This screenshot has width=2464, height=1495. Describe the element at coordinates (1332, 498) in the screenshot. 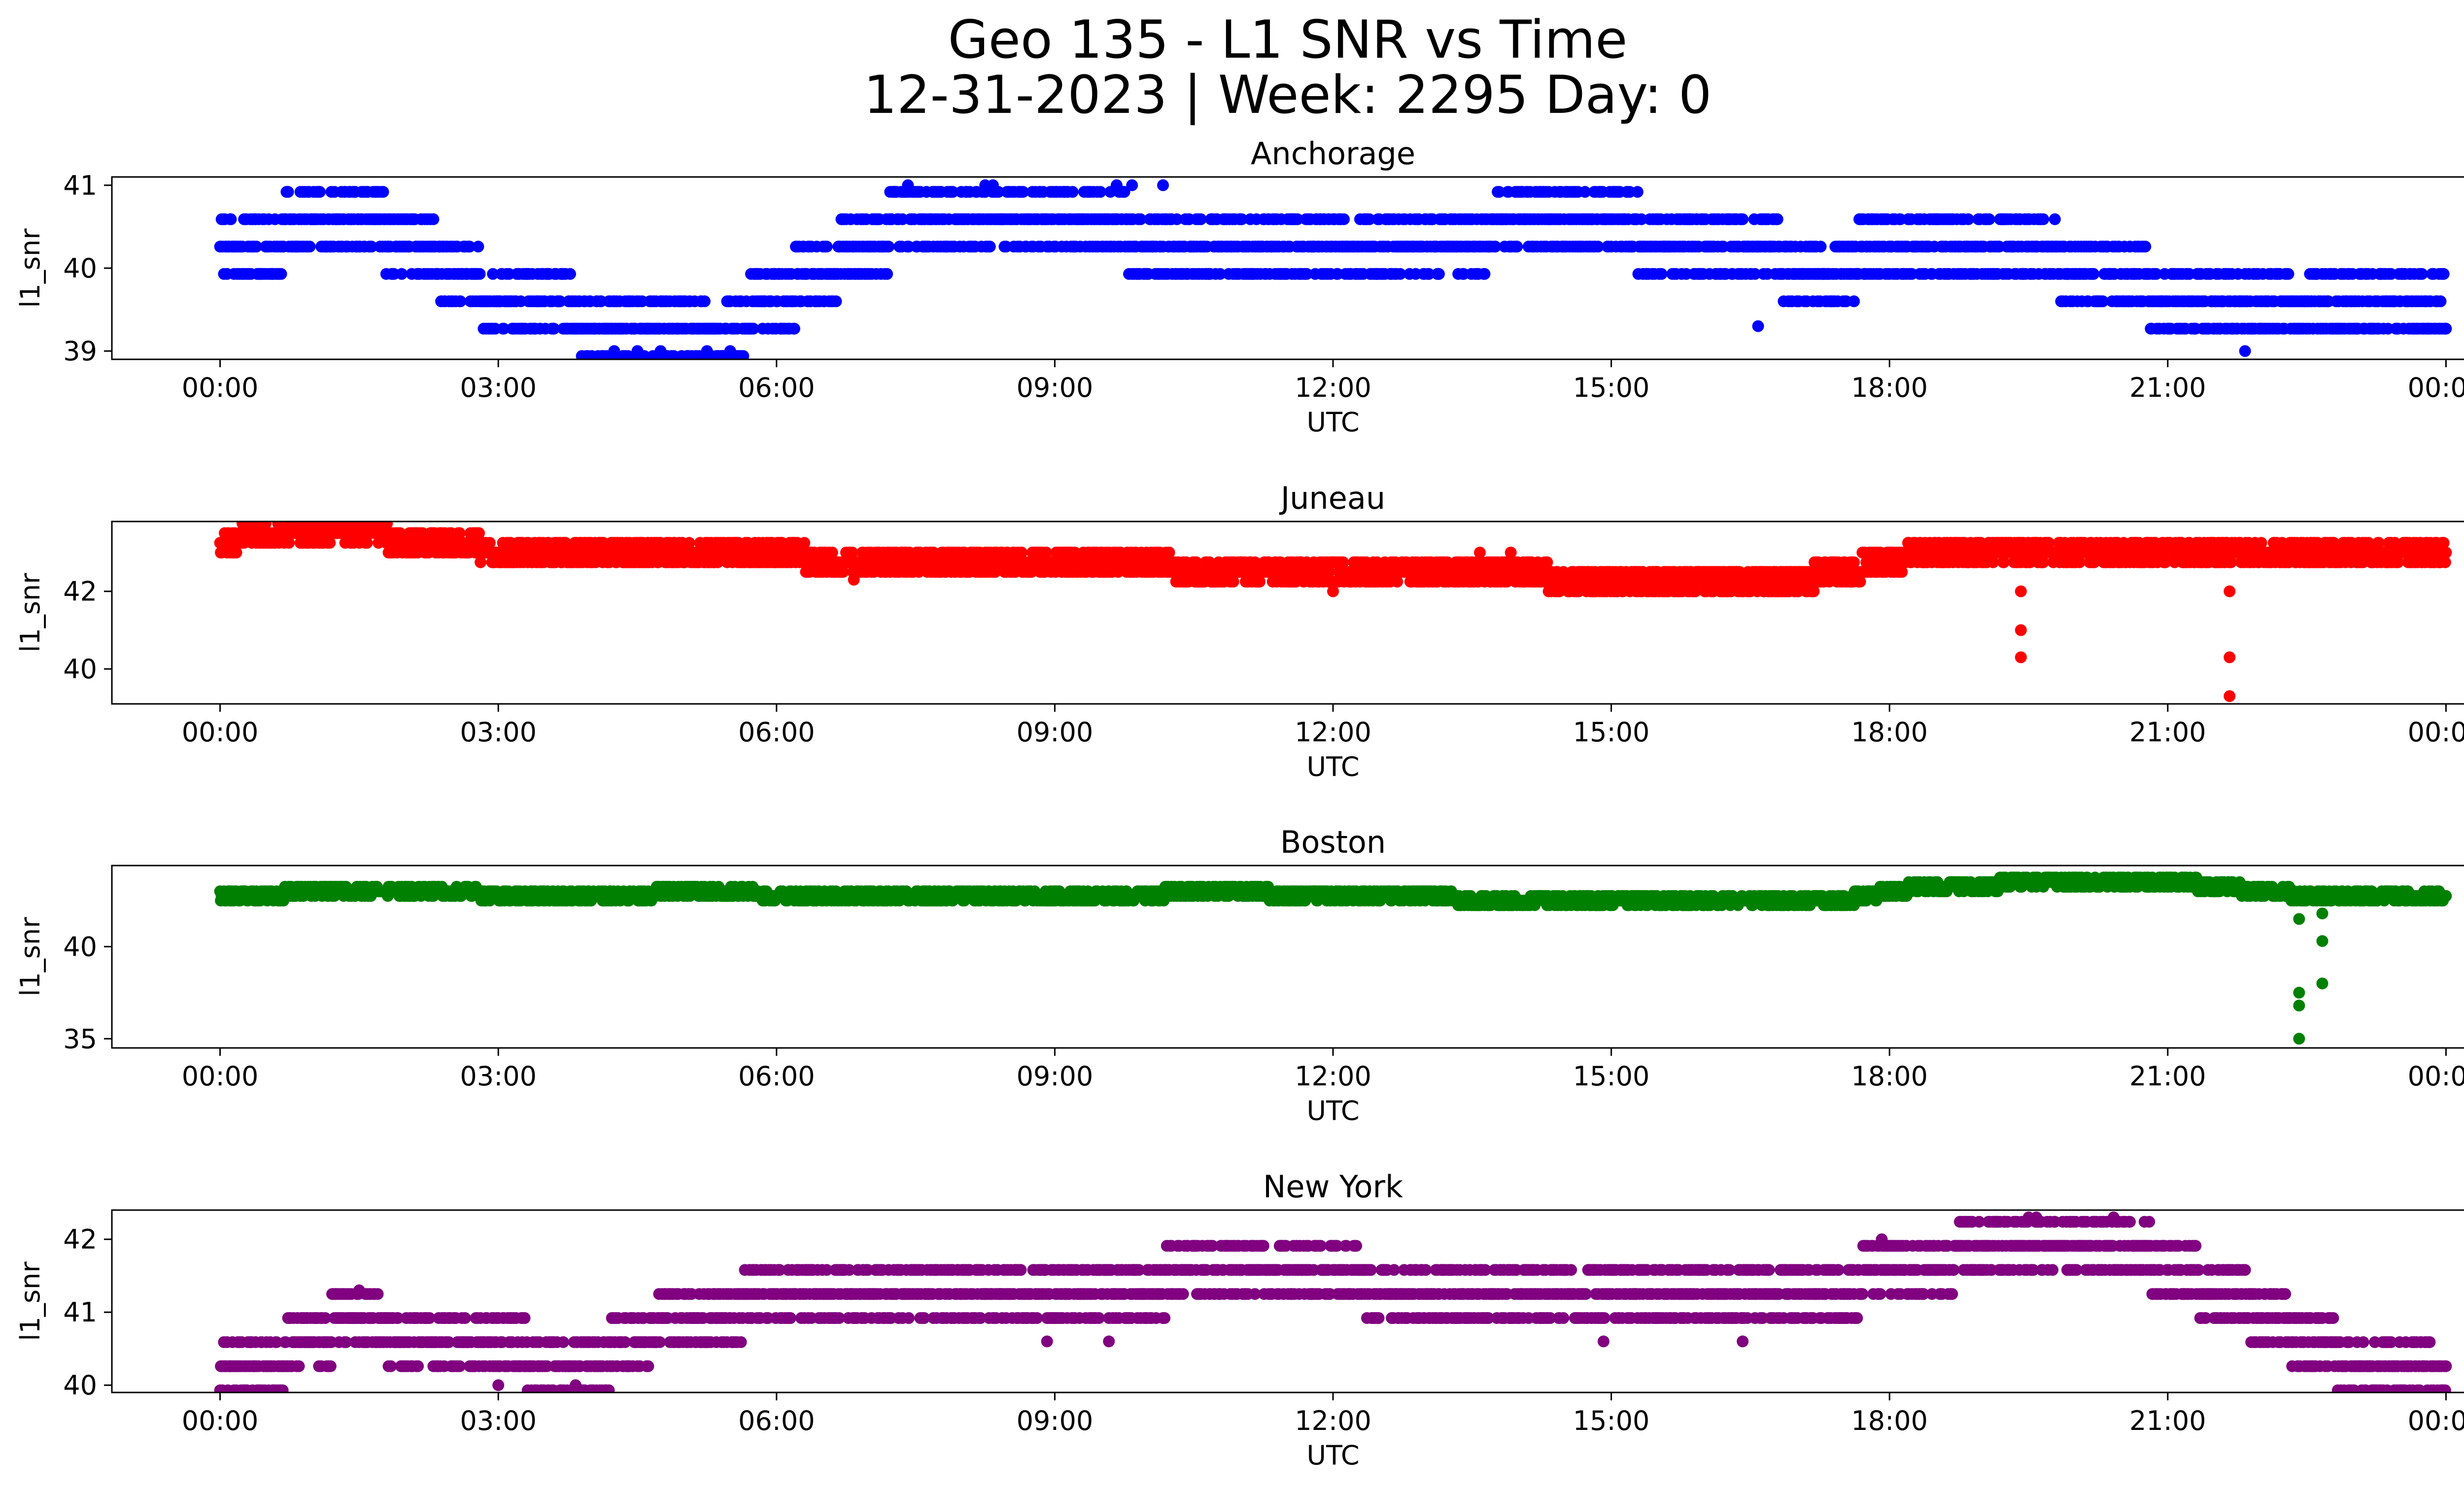

I see `subplot-title: Juneau` at that location.